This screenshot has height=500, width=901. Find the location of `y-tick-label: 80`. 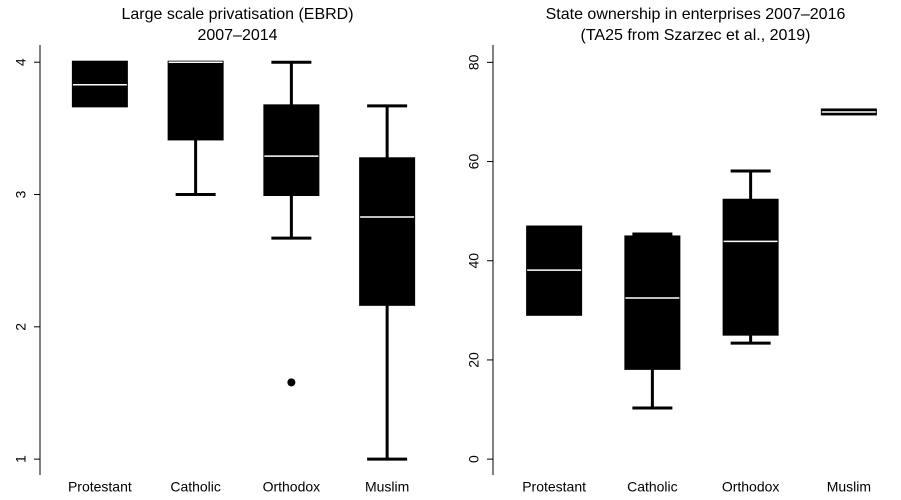

y-tick-label: 80 is located at coordinates (474, 62).